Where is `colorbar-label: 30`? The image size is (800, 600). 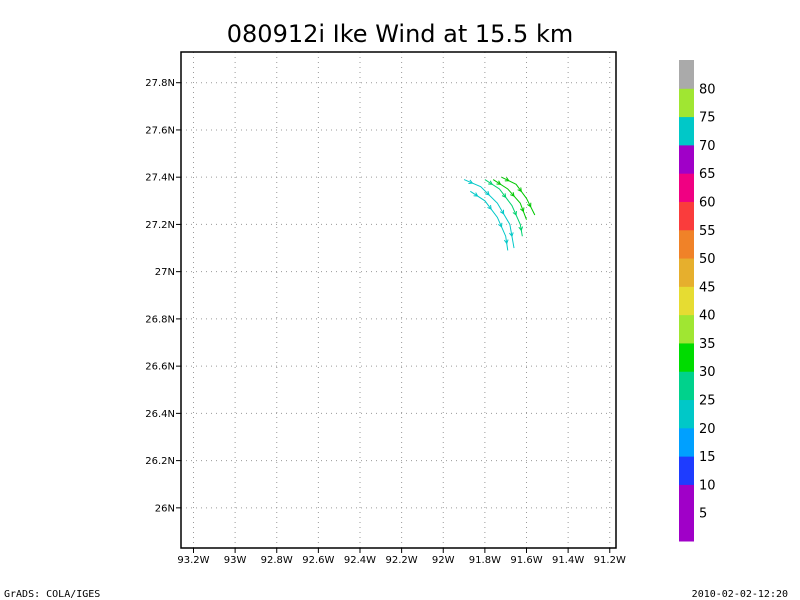
colorbar-label: 30 is located at coordinates (707, 372).